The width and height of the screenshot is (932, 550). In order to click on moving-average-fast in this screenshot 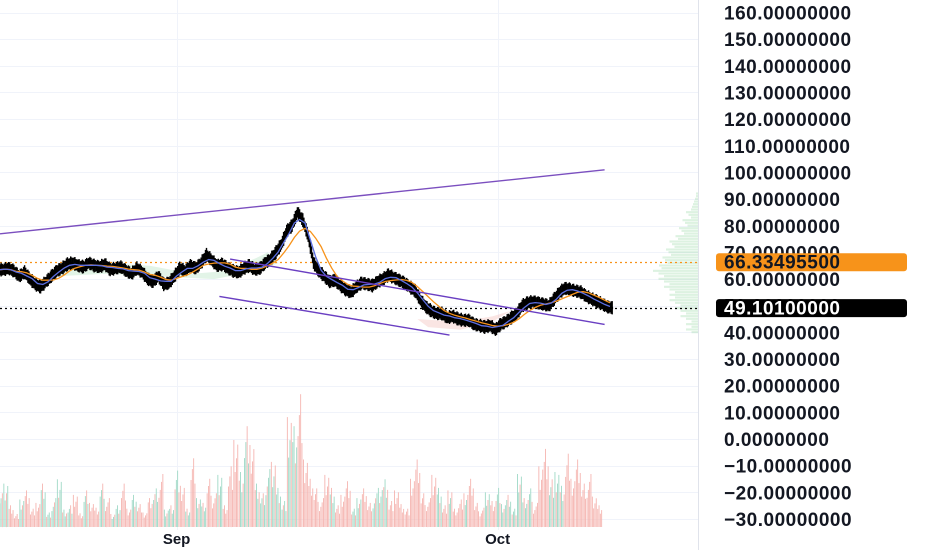, I will do `click(305, 273)`.